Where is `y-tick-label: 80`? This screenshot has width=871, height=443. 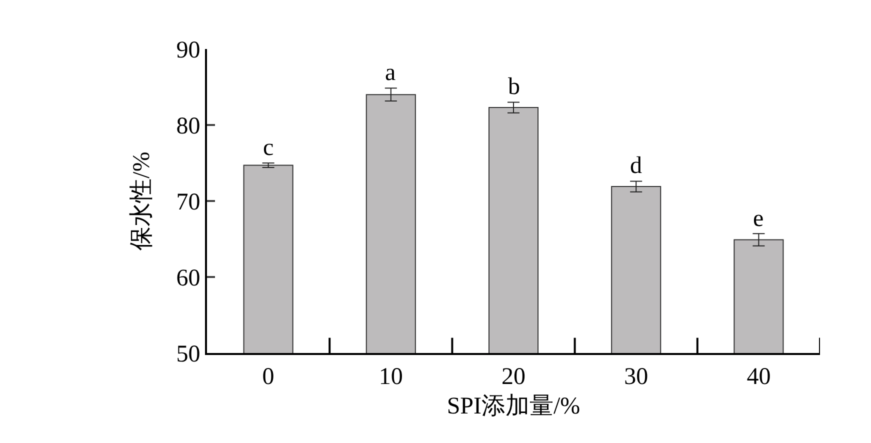 y-tick-label: 80 is located at coordinates (188, 126).